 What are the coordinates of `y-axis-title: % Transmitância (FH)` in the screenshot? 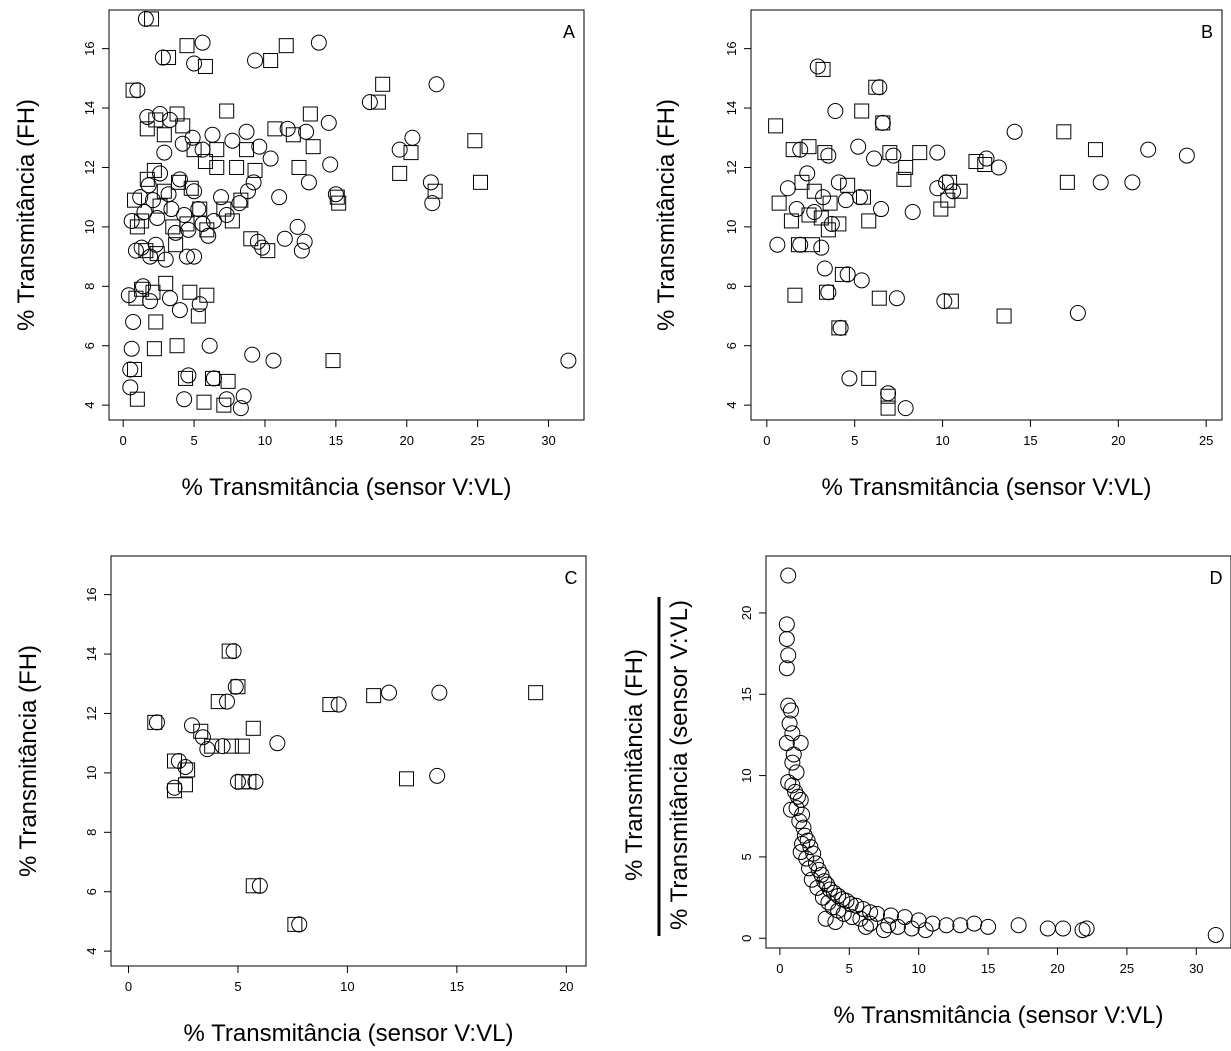 It's located at (26, 215).